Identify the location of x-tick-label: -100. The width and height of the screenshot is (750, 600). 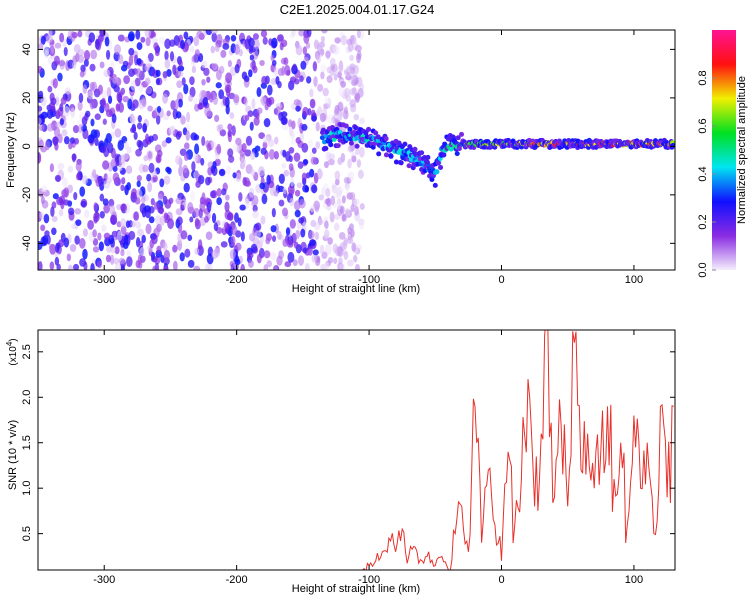
(369, 580).